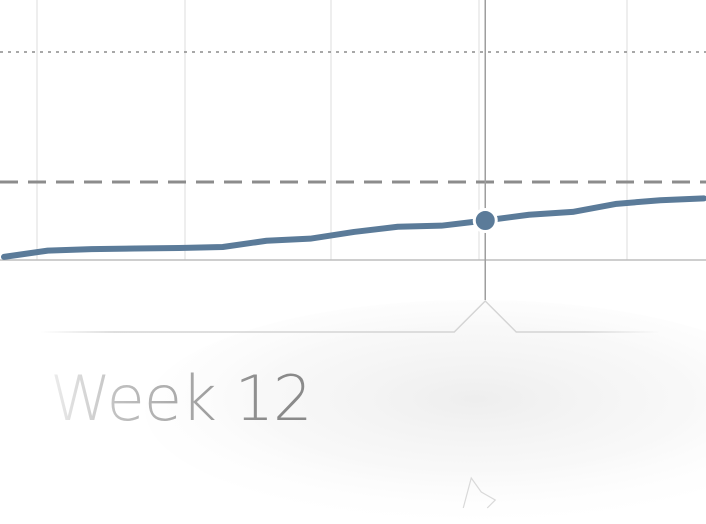  What do you see at coordinates (479, 492) in the screenshot?
I see `cursor-pointer-icon` at bounding box center [479, 492].